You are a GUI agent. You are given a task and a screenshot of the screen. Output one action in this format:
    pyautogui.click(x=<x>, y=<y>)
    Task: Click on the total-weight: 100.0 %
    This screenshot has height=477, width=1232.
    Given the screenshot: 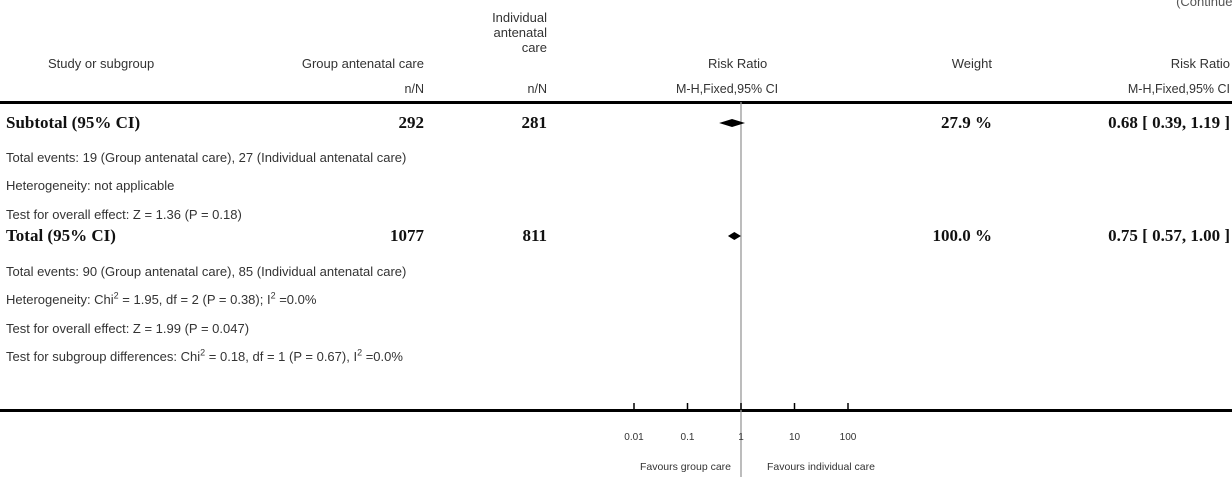 What is the action you would take?
    pyautogui.click(x=962, y=235)
    